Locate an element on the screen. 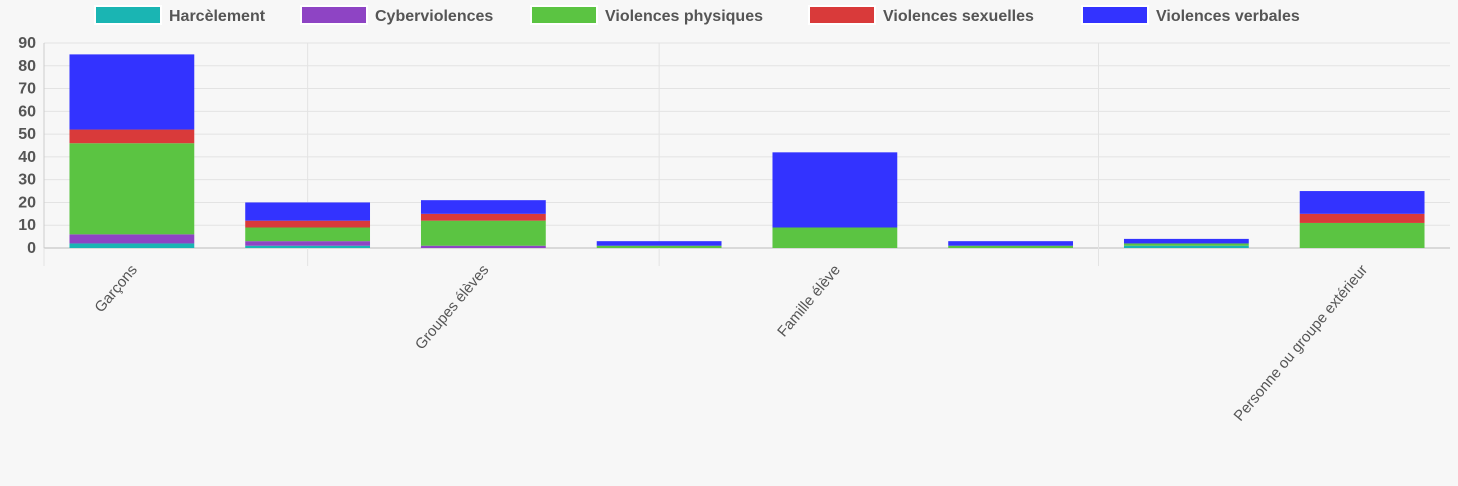 Image resolution: width=1458 pixels, height=486 pixels. x-tick-label: Famille élève is located at coordinates (809, 301).